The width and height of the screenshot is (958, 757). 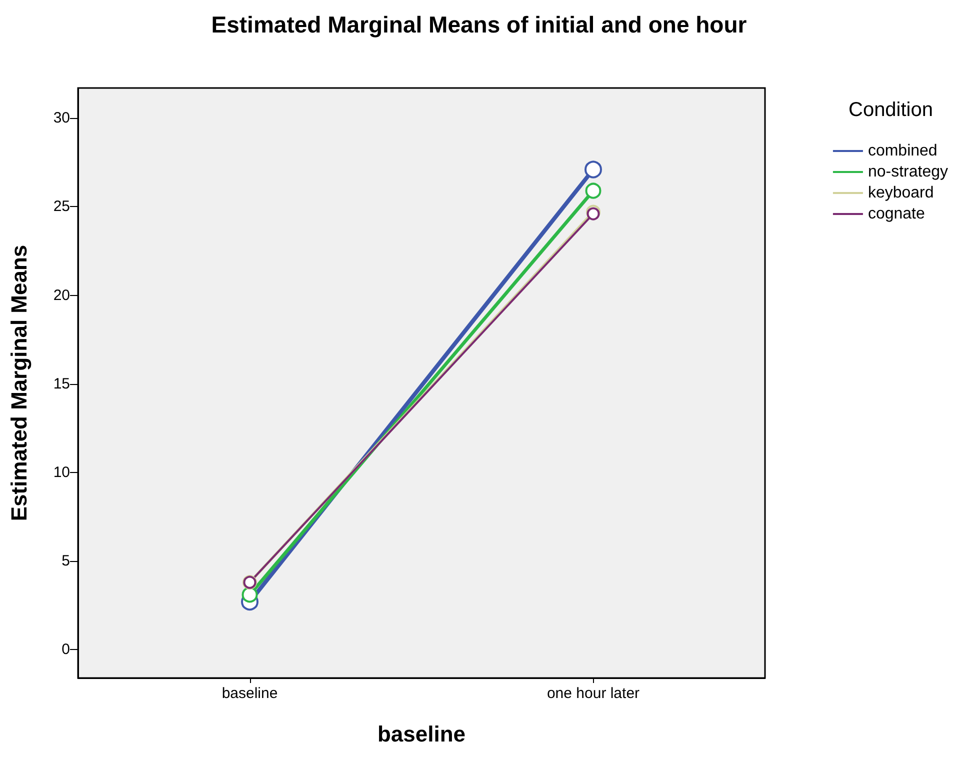 What do you see at coordinates (593, 693) in the screenshot?
I see `x-tick-label: one hour later` at bounding box center [593, 693].